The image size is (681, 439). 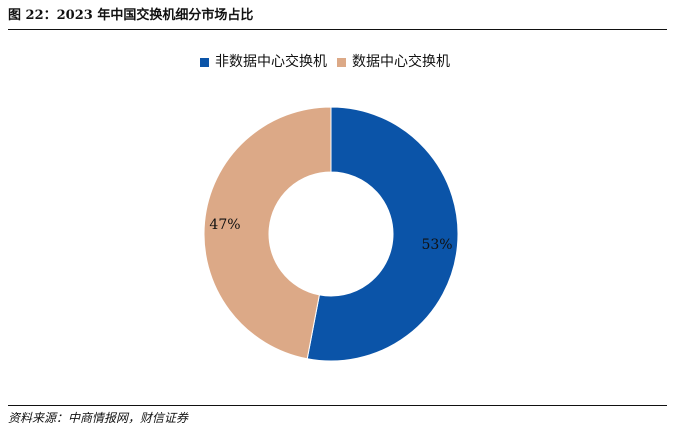 What do you see at coordinates (204, 62) in the screenshot?
I see `legend-swatch-non-datacenter` at bounding box center [204, 62].